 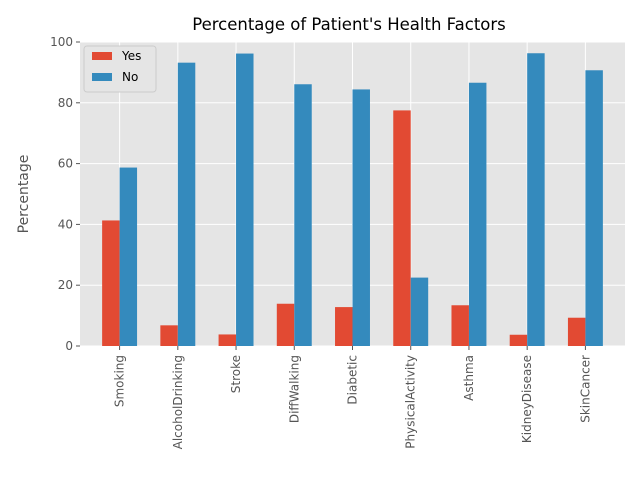 I want to click on bar-no-asthma, so click(x=477, y=214).